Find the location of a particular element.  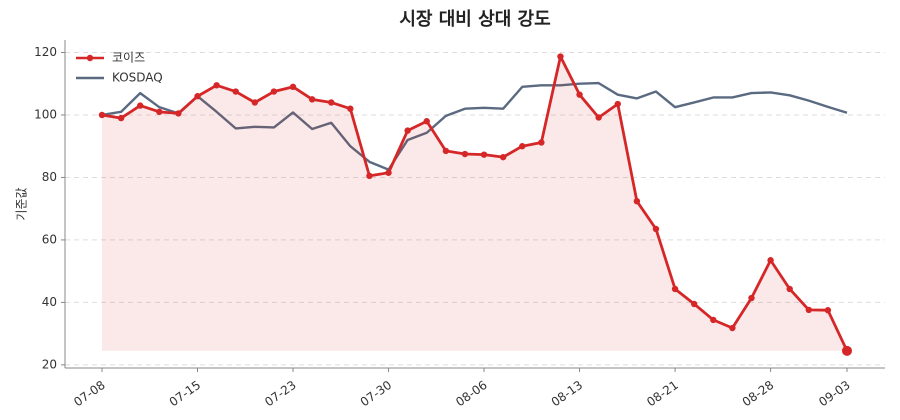

x-tick-label: 08-13 is located at coordinates (567, 393).